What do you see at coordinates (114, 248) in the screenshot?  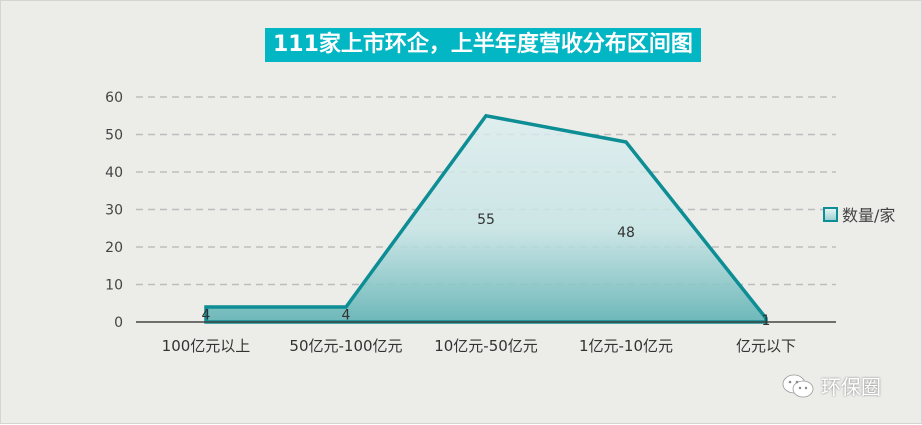 I see `y-tick-label: 20` at bounding box center [114, 248].